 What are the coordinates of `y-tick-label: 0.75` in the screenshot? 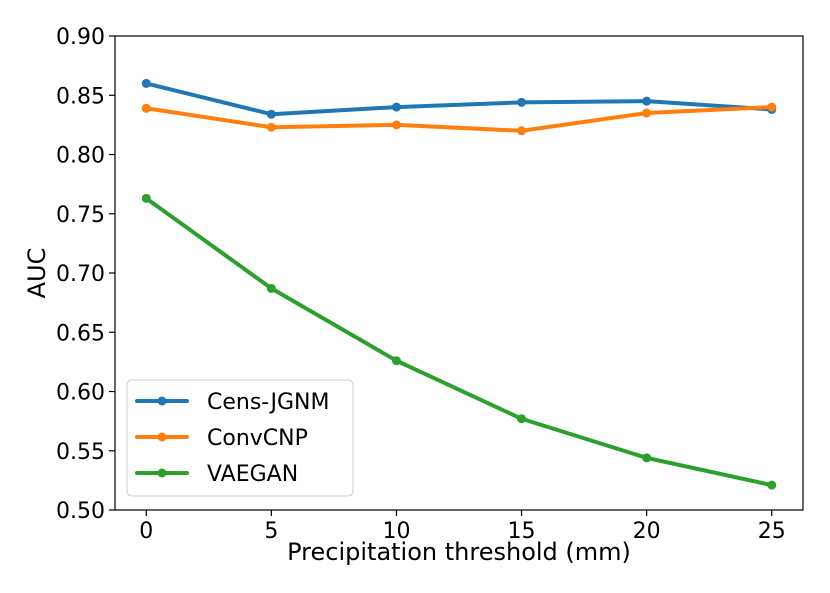 It's located at (80, 215).